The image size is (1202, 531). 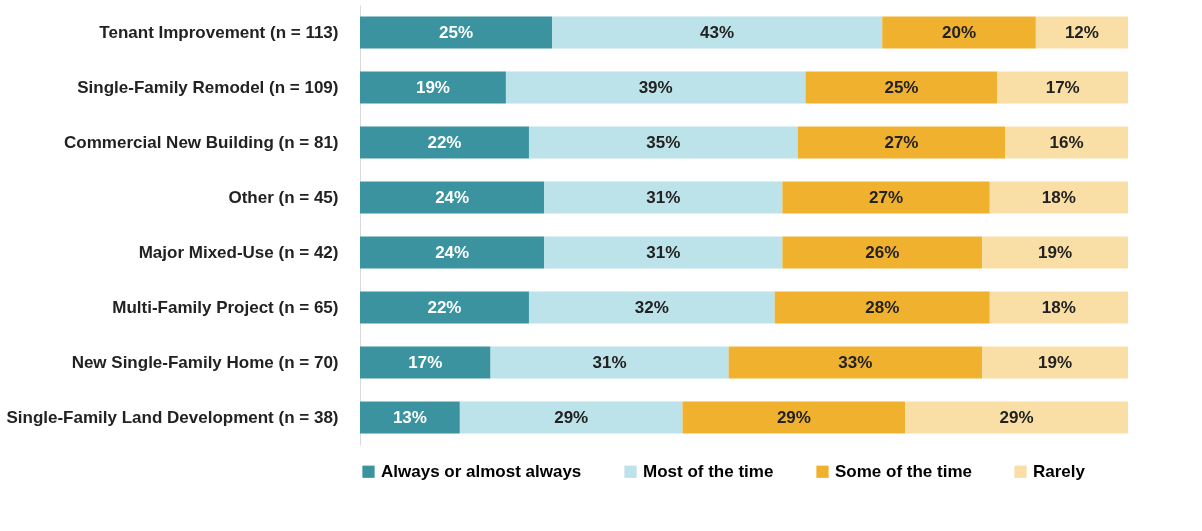 I want to click on data-label: 12%, so click(x=1081, y=32).